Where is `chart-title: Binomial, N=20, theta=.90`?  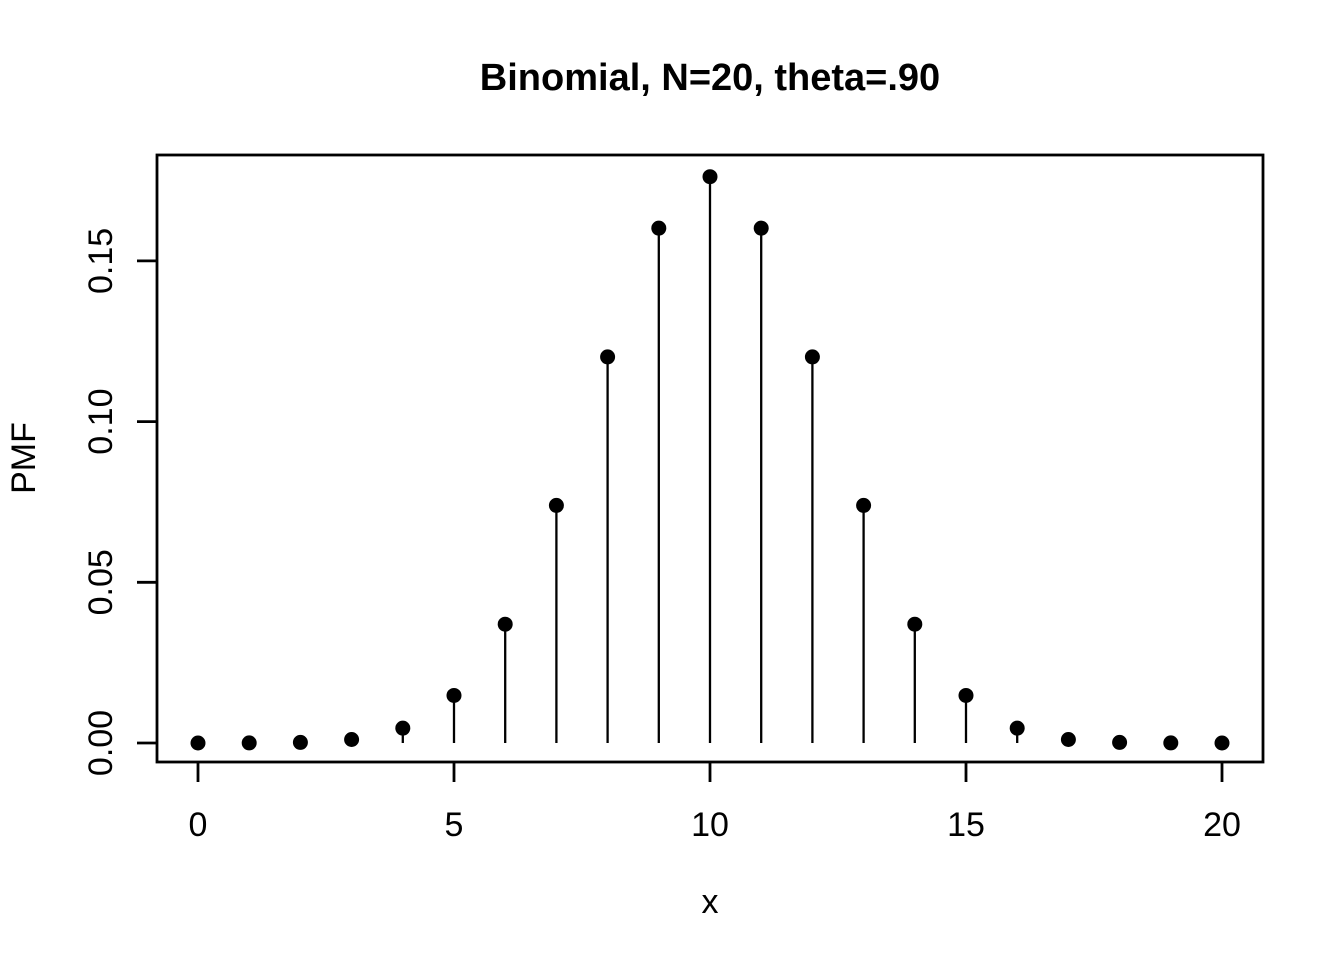 chart-title: Binomial, N=20, theta=.90 is located at coordinates (710, 78).